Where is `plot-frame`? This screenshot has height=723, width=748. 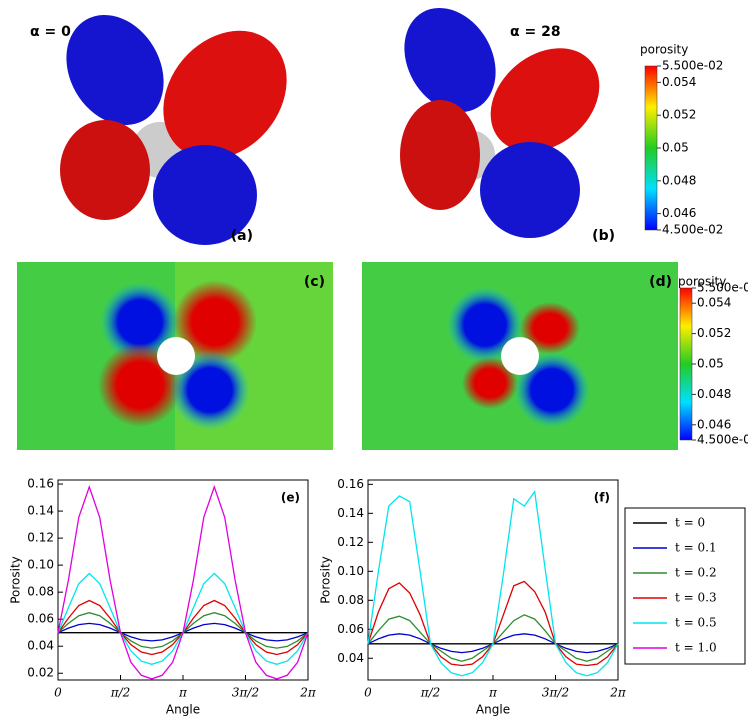
plot-frame is located at coordinates (493, 580).